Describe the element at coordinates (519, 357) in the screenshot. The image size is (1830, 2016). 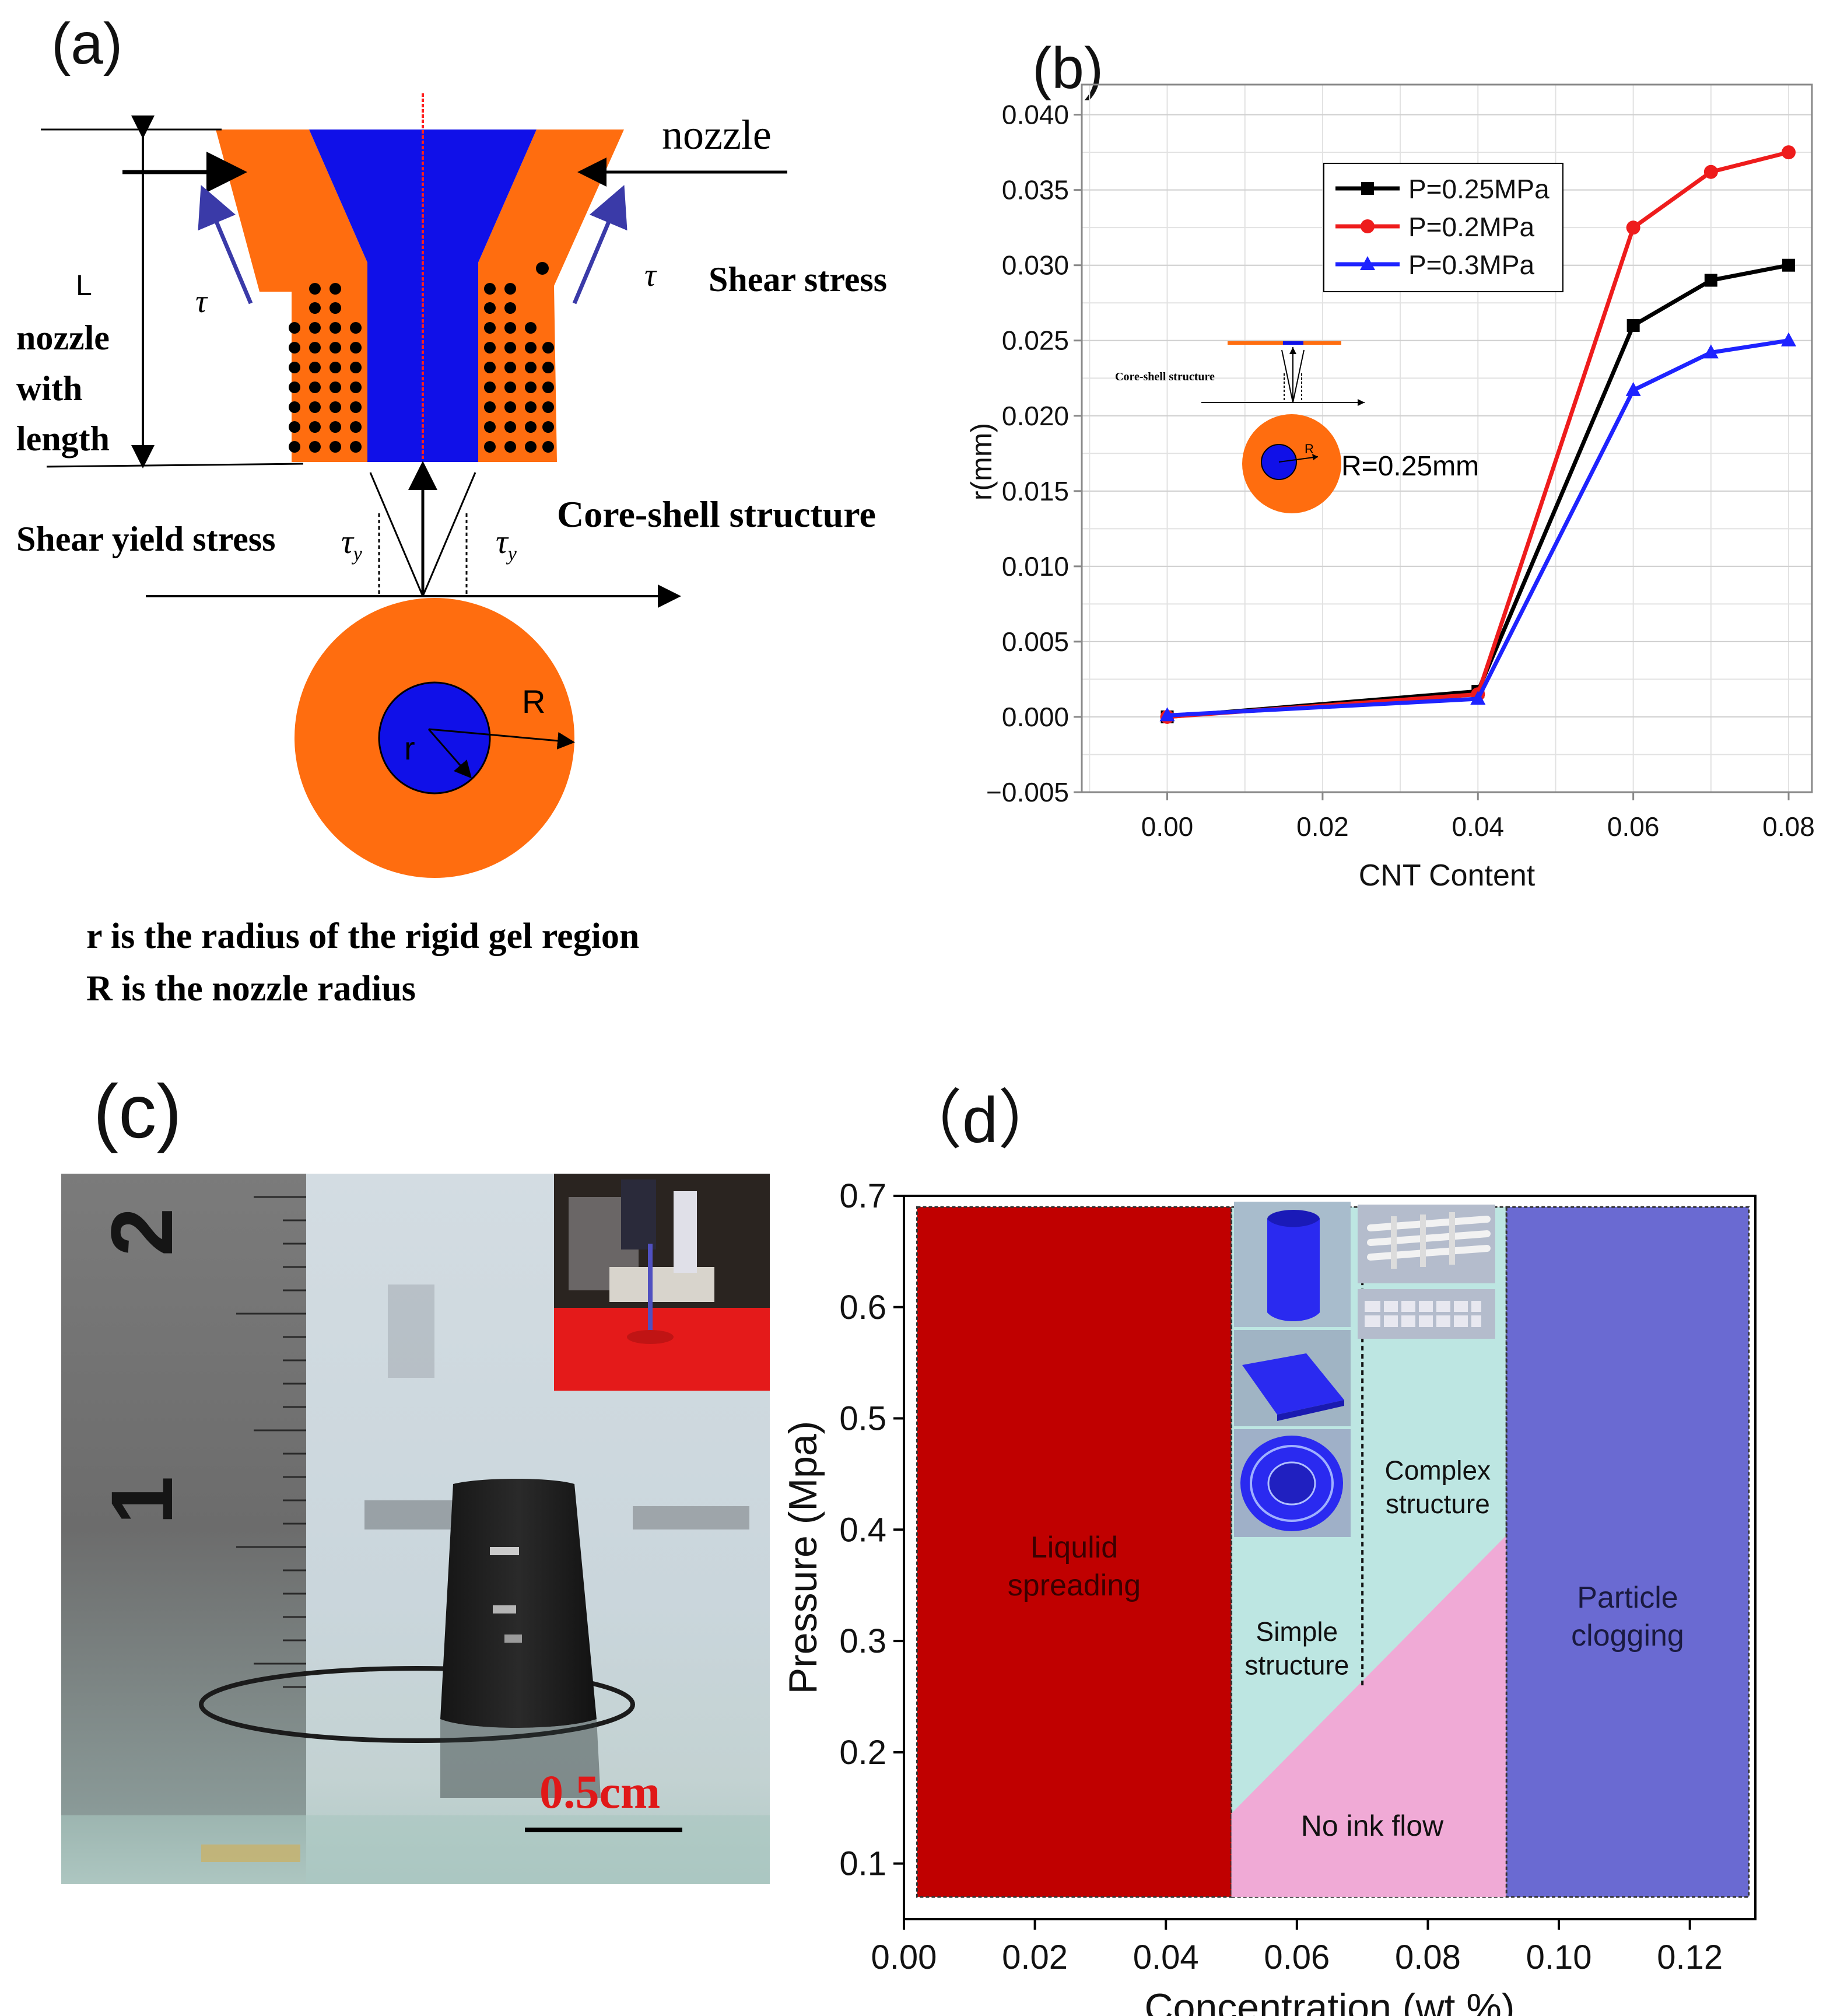
I see `particles-right` at that location.